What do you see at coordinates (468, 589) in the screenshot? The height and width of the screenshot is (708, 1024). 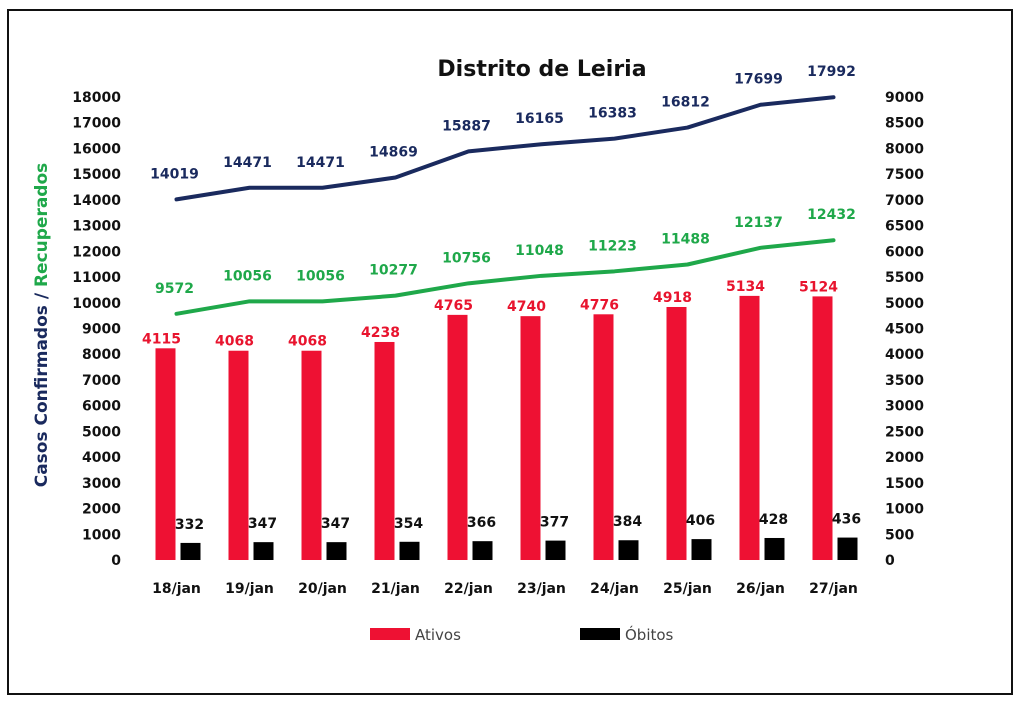 I see `category-label: 22/jan` at bounding box center [468, 589].